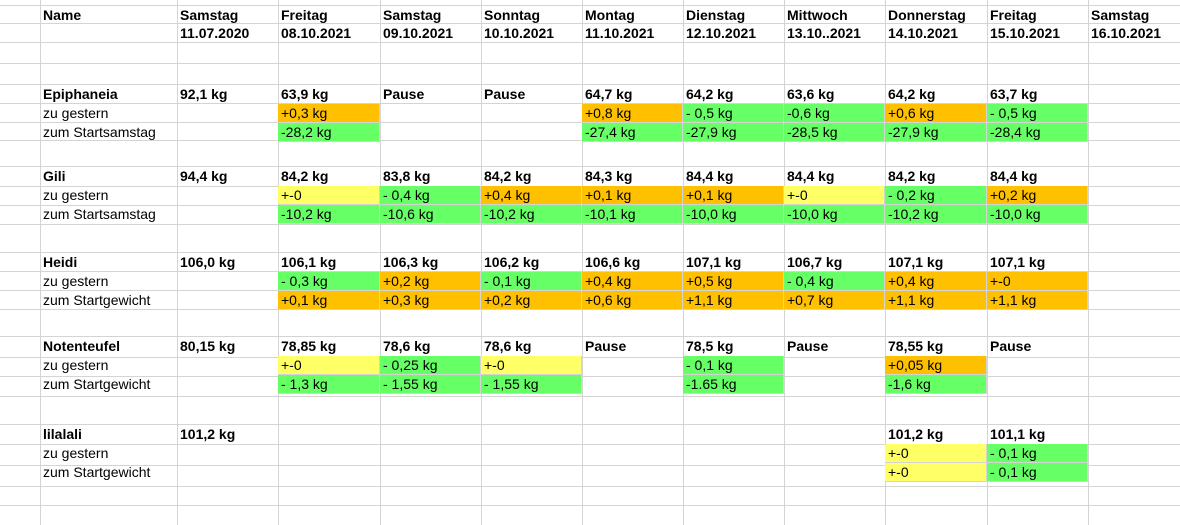 The image size is (1180, 525). What do you see at coordinates (936, 281) in the screenshot?
I see `delta-cell: +0,4 kg` at bounding box center [936, 281].